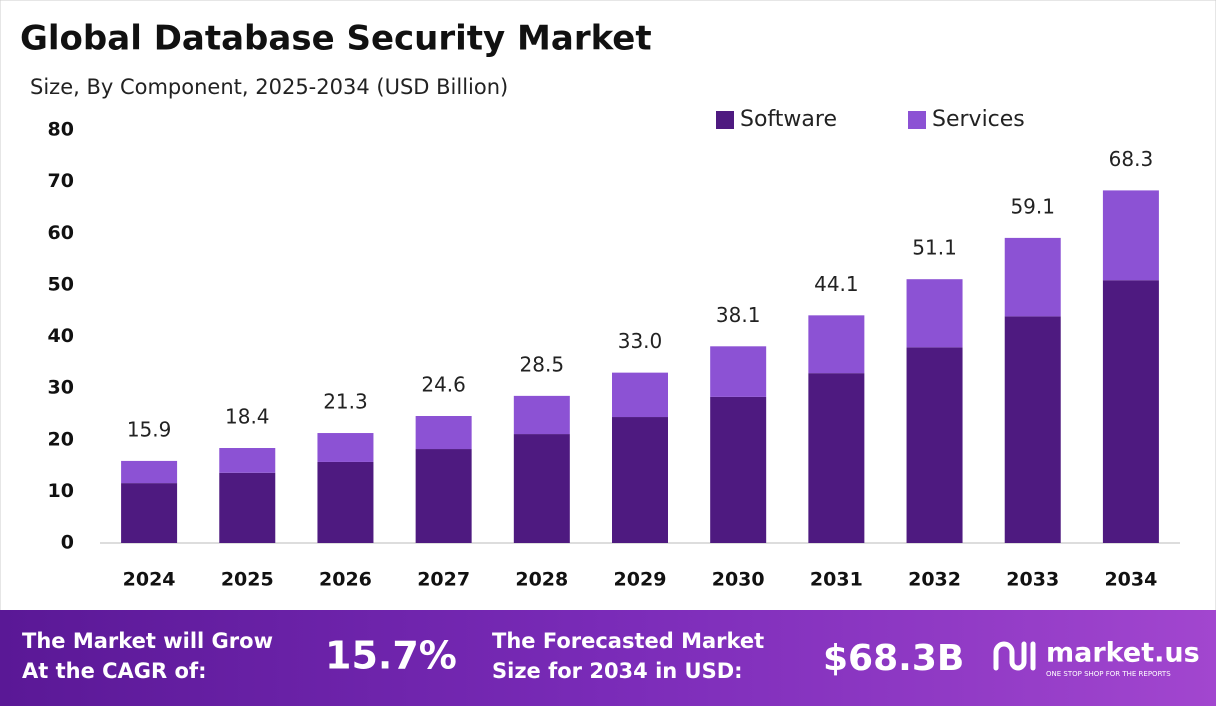 The width and height of the screenshot is (1216, 706). Describe the element at coordinates (788, 119) in the screenshot. I see `legend-label: Software` at that location.